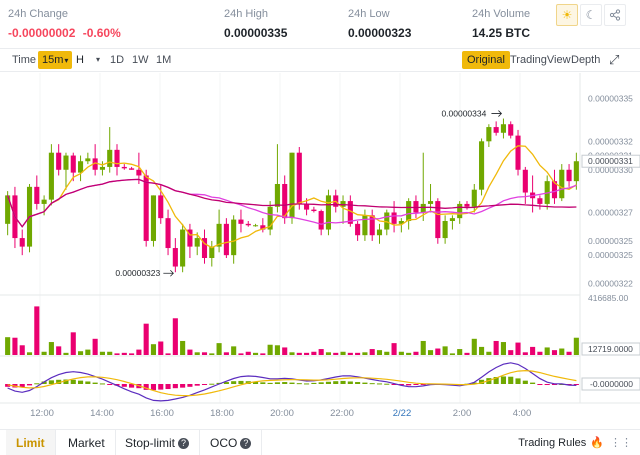 The image size is (640, 455). Describe the element at coordinates (486, 60) in the screenshot. I see `original-view-button: Original` at that location.